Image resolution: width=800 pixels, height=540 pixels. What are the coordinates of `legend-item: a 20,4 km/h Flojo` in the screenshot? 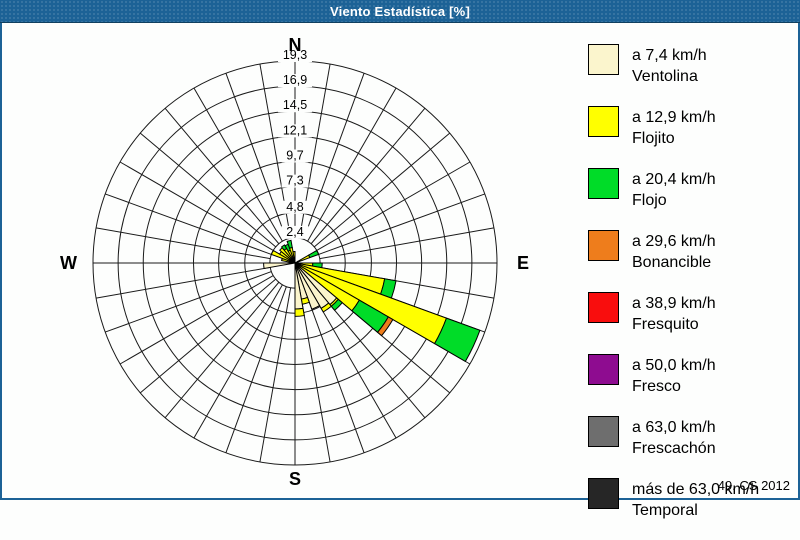 It's located at (688, 189).